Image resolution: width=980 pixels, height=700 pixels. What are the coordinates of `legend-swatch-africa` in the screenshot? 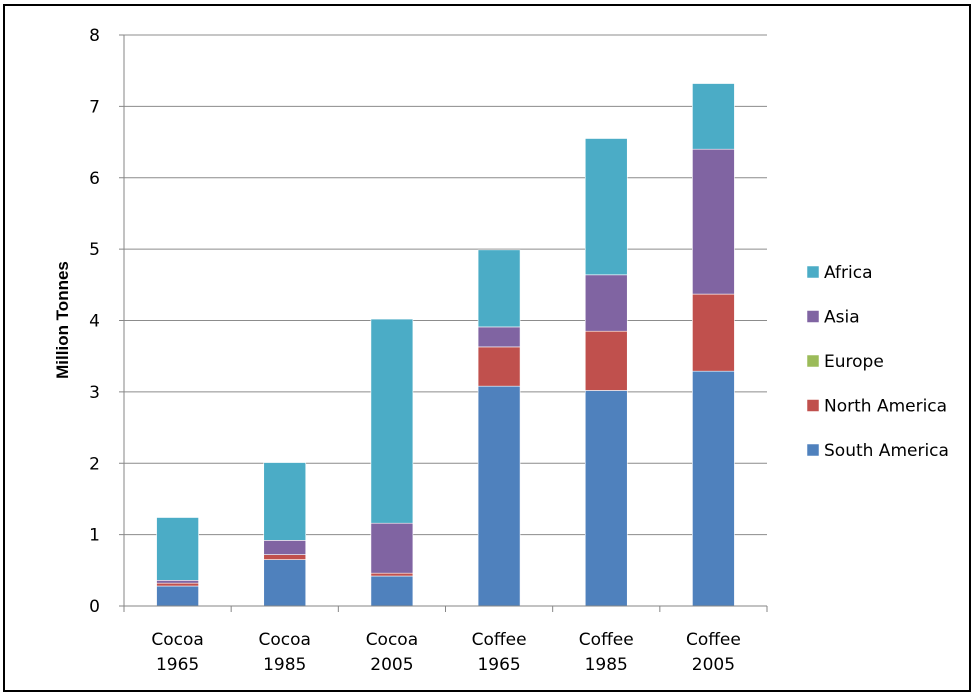 It's located at (813, 272).